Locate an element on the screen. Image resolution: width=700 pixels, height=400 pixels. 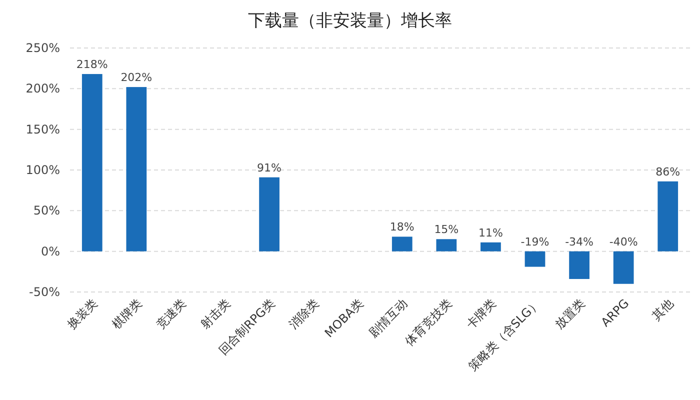
y-tick-label: 50% is located at coordinates (46, 211).